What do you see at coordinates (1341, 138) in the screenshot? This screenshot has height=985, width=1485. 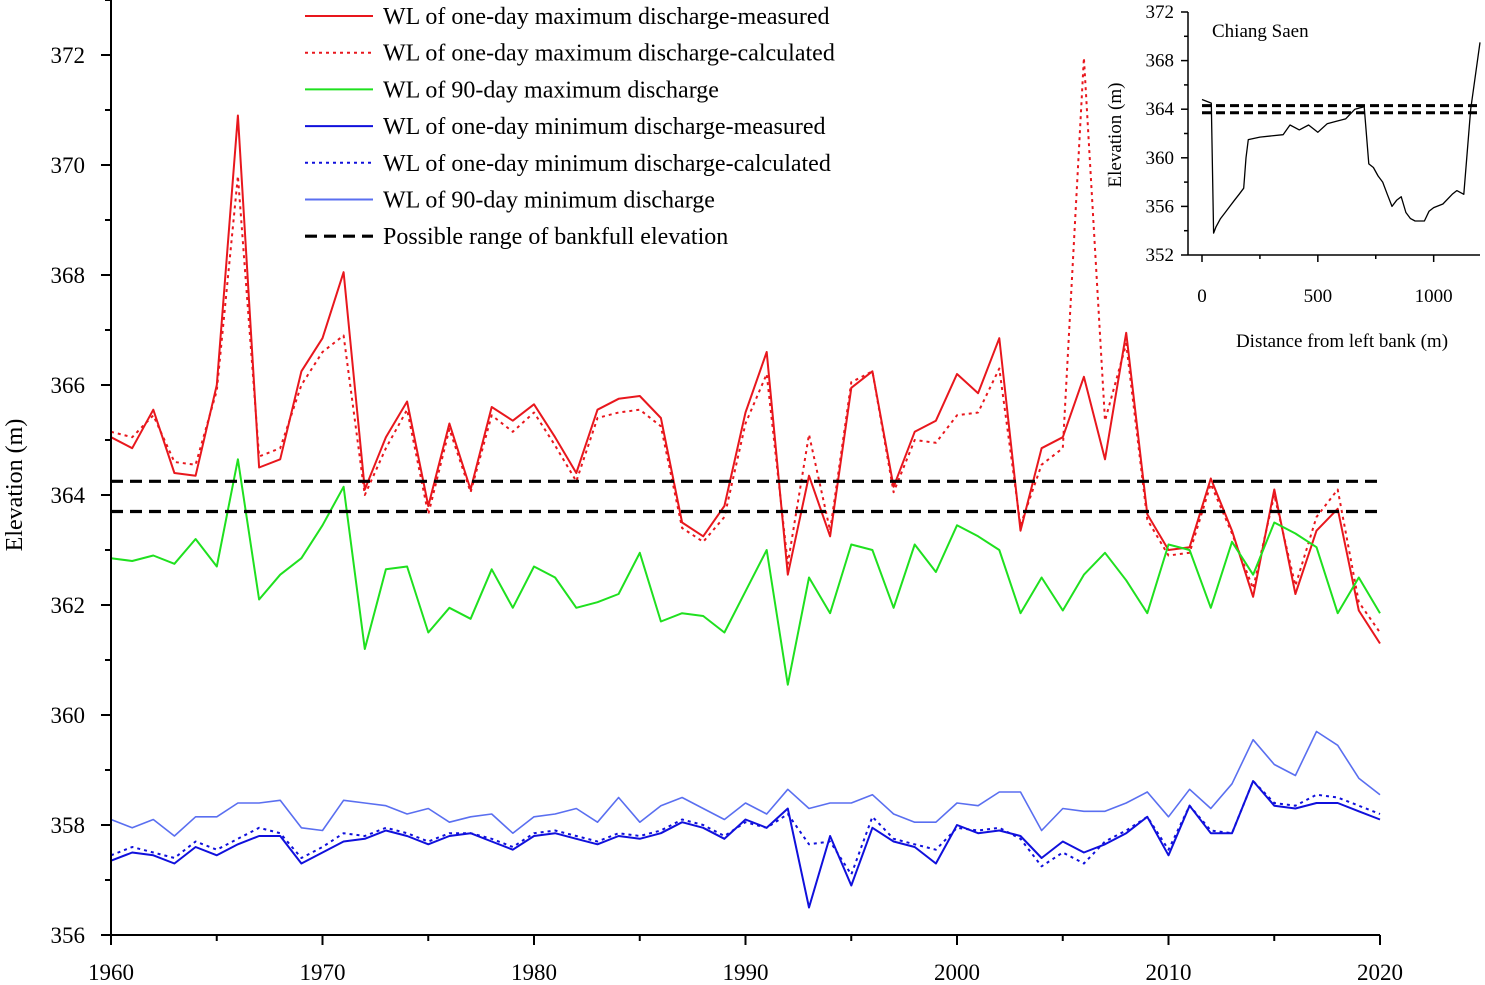 I see `inset-series-group` at bounding box center [1341, 138].